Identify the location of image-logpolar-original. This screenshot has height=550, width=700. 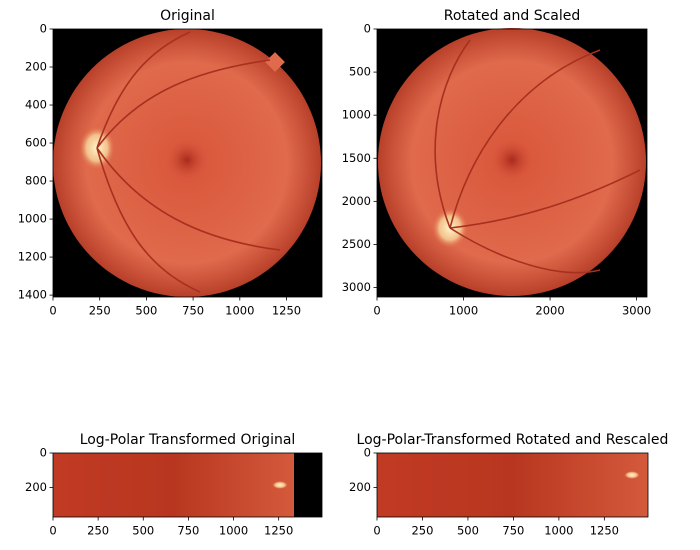
(187, 485).